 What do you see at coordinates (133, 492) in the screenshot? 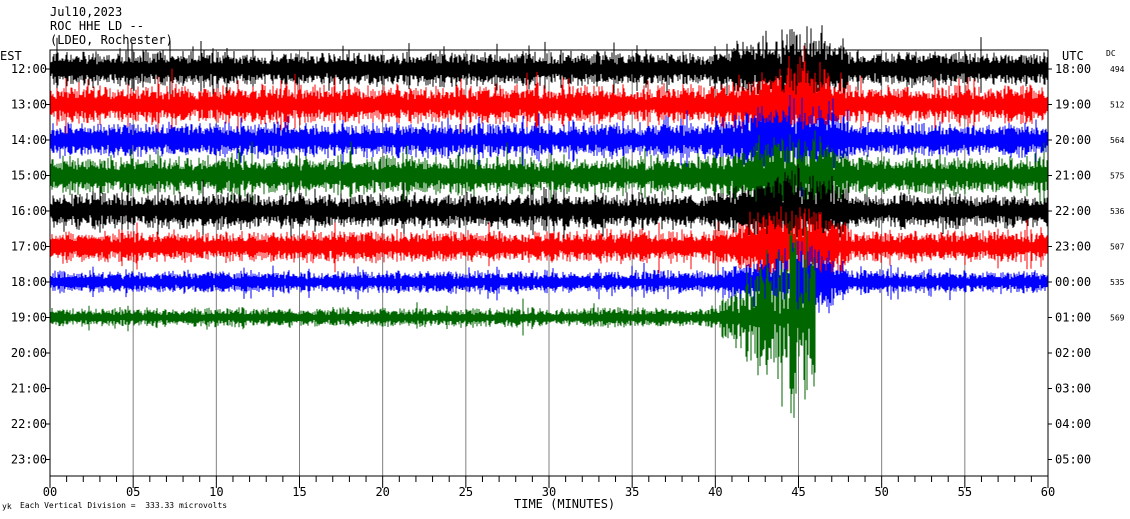
I see `x-tick-label: 05` at bounding box center [133, 492].